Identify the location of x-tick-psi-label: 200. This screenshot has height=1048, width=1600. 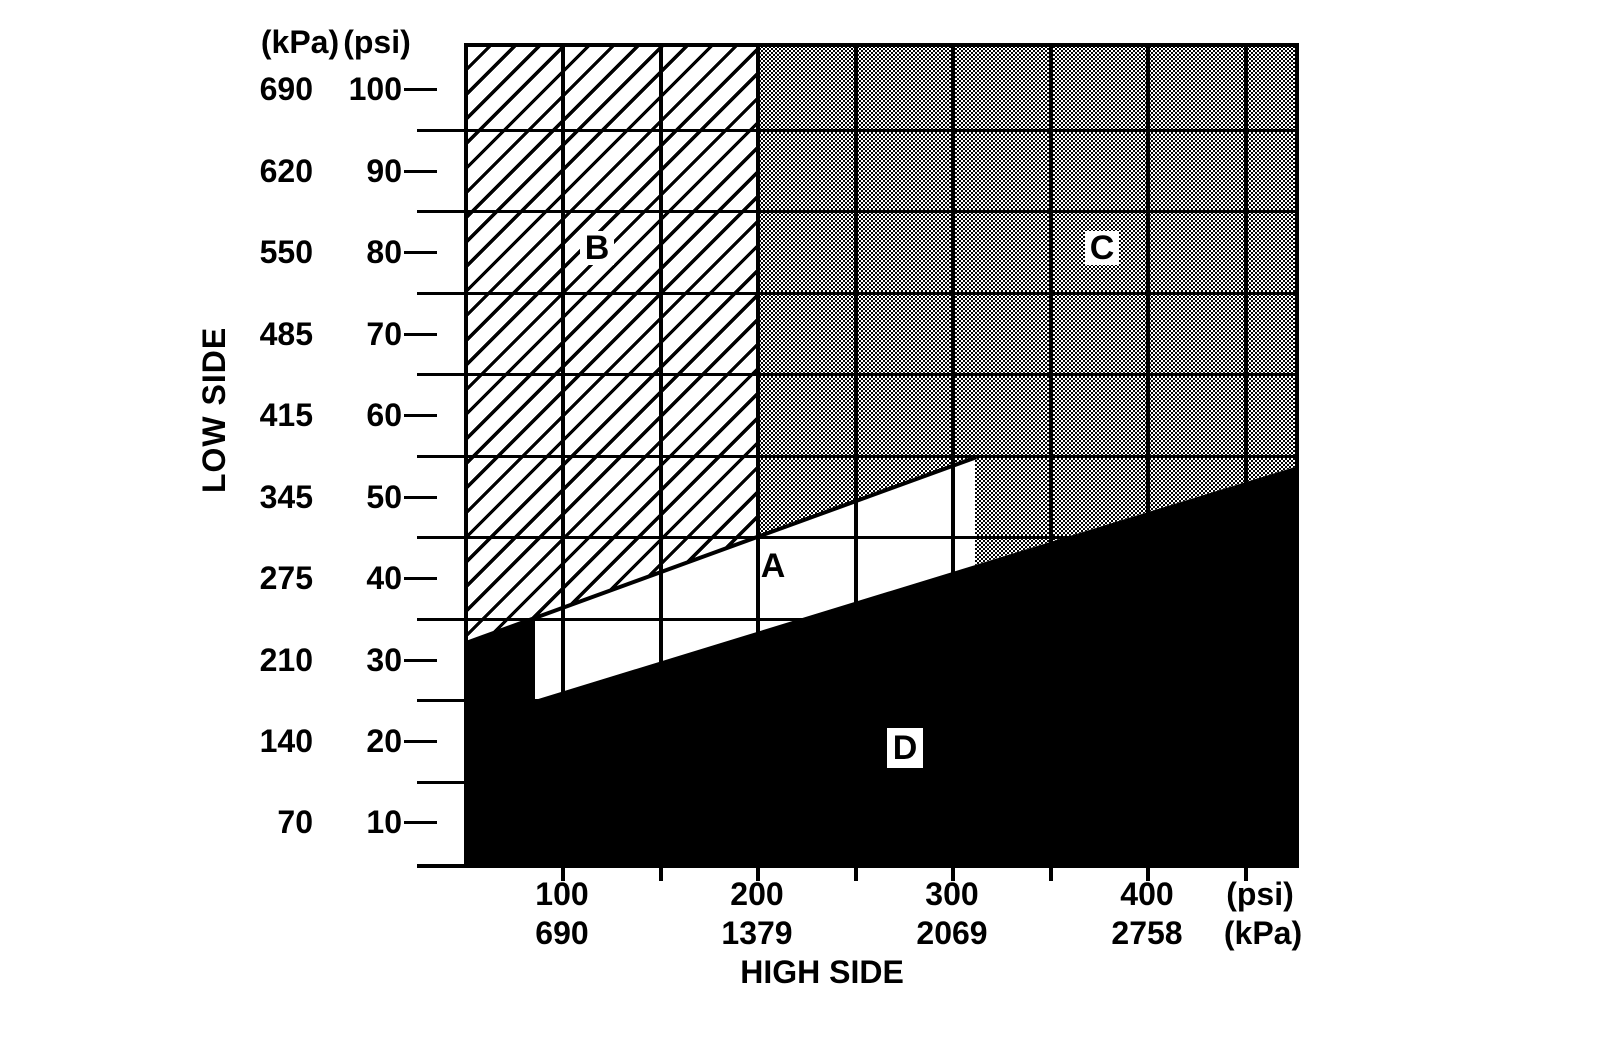
(757, 894).